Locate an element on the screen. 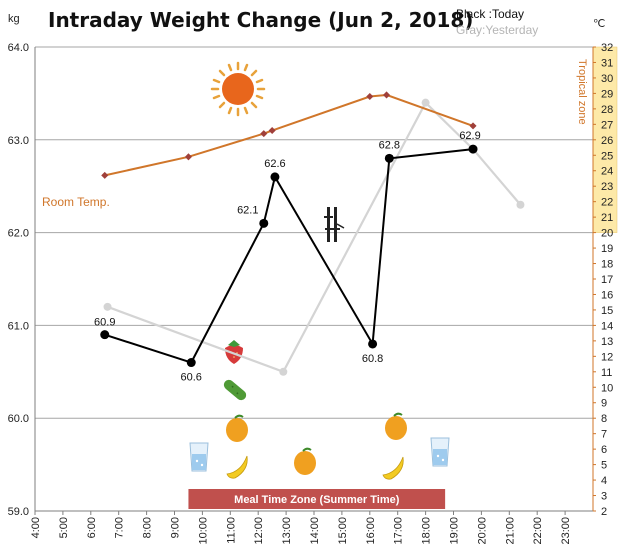  y-right-unit: ℃ is located at coordinates (599, 24).